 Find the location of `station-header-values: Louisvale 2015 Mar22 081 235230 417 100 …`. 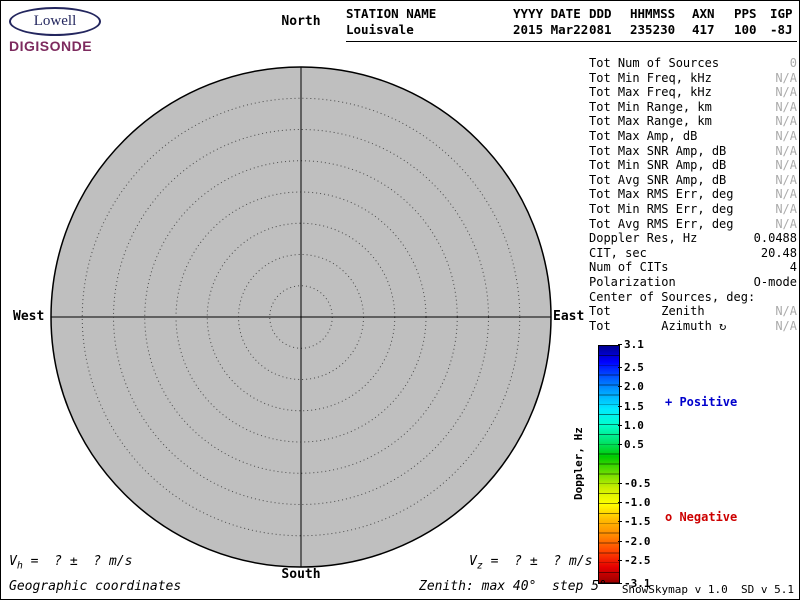

station-header-values: Louisvale 2015 Mar22 081 235230 417 100 … is located at coordinates (571, 30).